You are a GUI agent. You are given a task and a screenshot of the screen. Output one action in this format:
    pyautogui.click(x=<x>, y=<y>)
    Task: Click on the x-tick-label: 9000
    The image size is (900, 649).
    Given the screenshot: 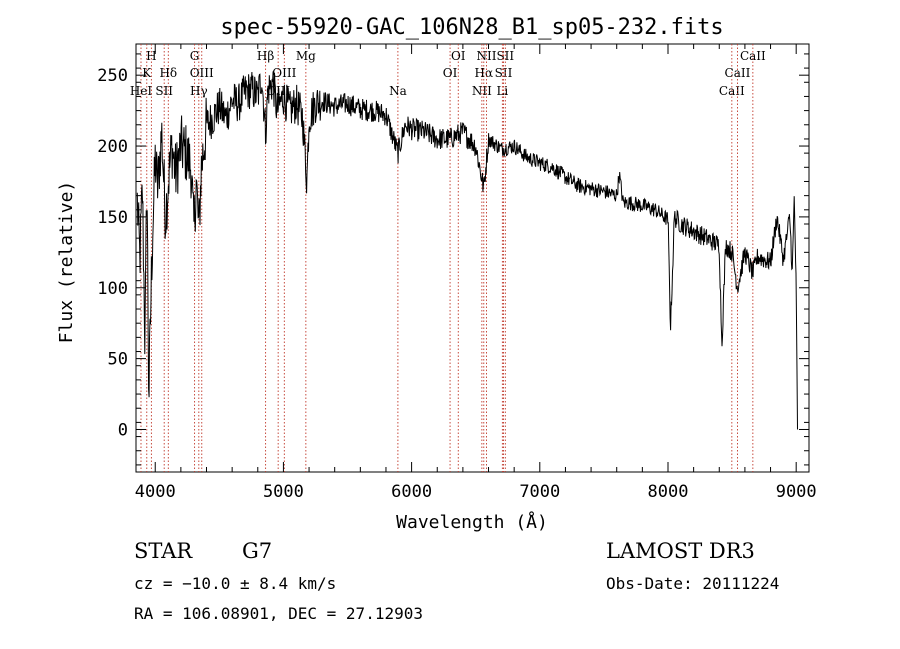 What is the action you would take?
    pyautogui.click(x=796, y=492)
    